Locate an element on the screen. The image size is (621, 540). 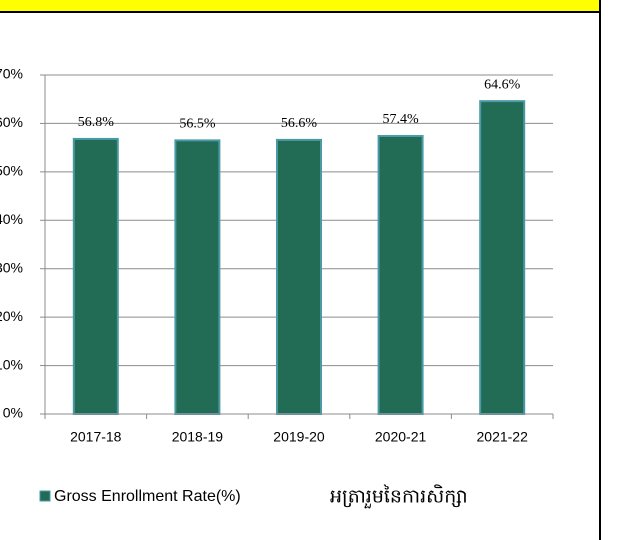
x-tick-label: 2017-18 is located at coordinates (96, 437).